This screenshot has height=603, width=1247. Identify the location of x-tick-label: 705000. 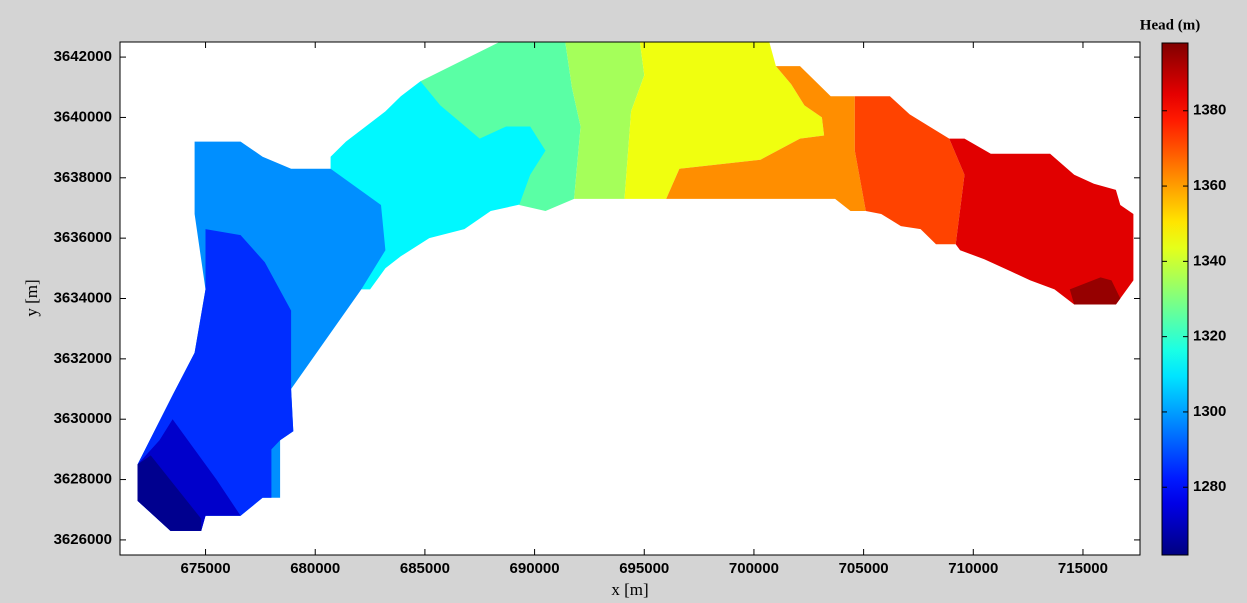
(864, 568).